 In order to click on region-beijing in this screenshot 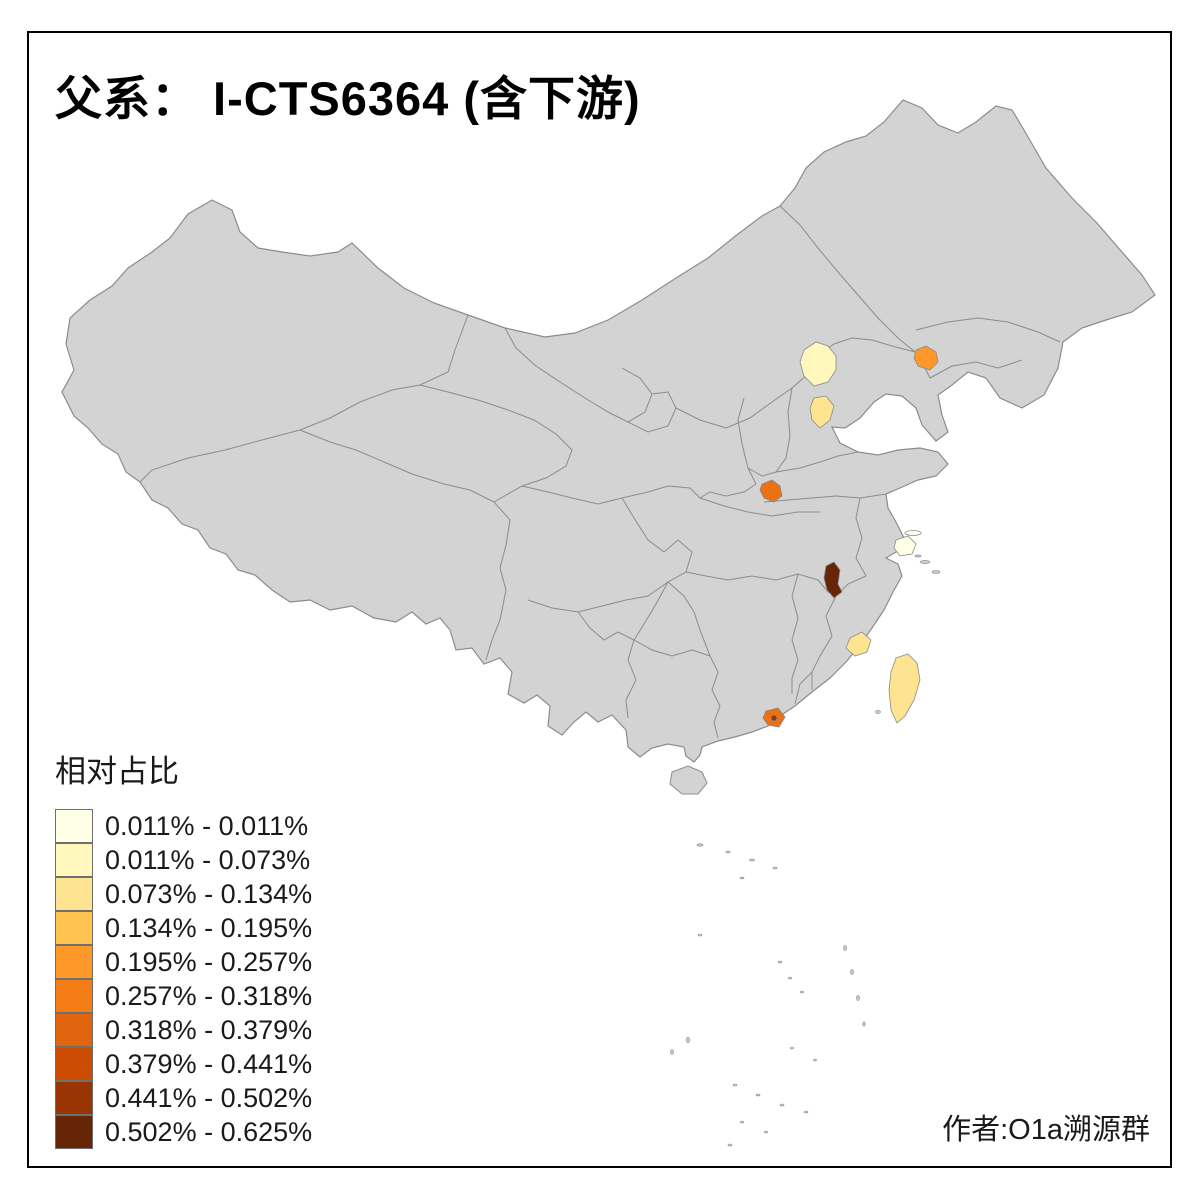, I will do `click(818, 364)`.